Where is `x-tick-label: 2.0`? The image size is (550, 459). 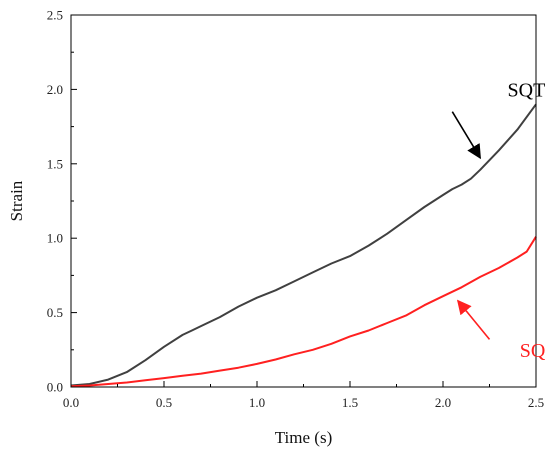
x-tick-label: 2.0 is located at coordinates (443, 402).